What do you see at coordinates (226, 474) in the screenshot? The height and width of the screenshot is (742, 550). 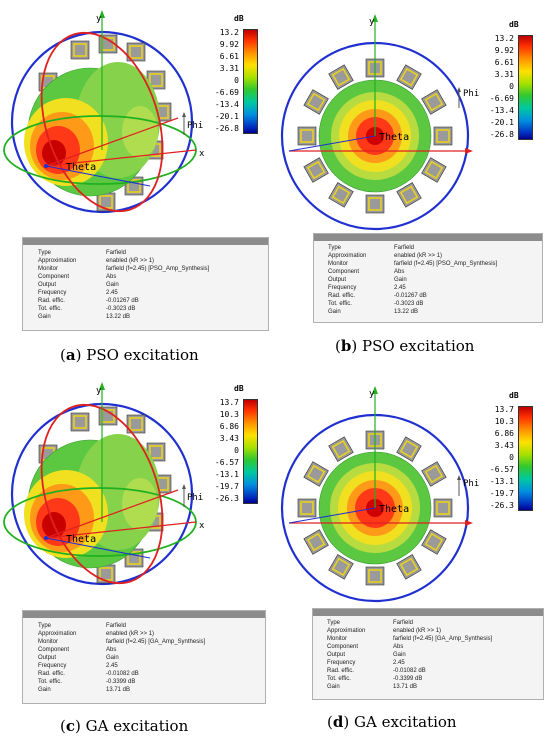 I see `colorbar-tick: -13.1` at bounding box center [226, 474].